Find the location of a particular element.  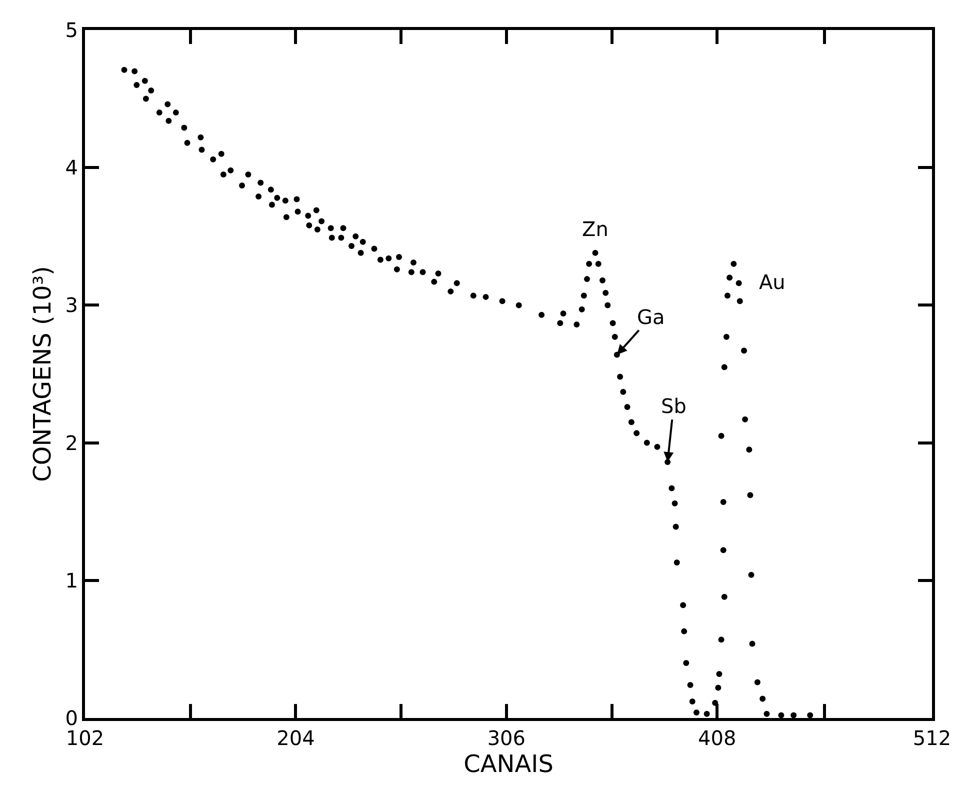

x-tick-label: 204 is located at coordinates (295, 738).